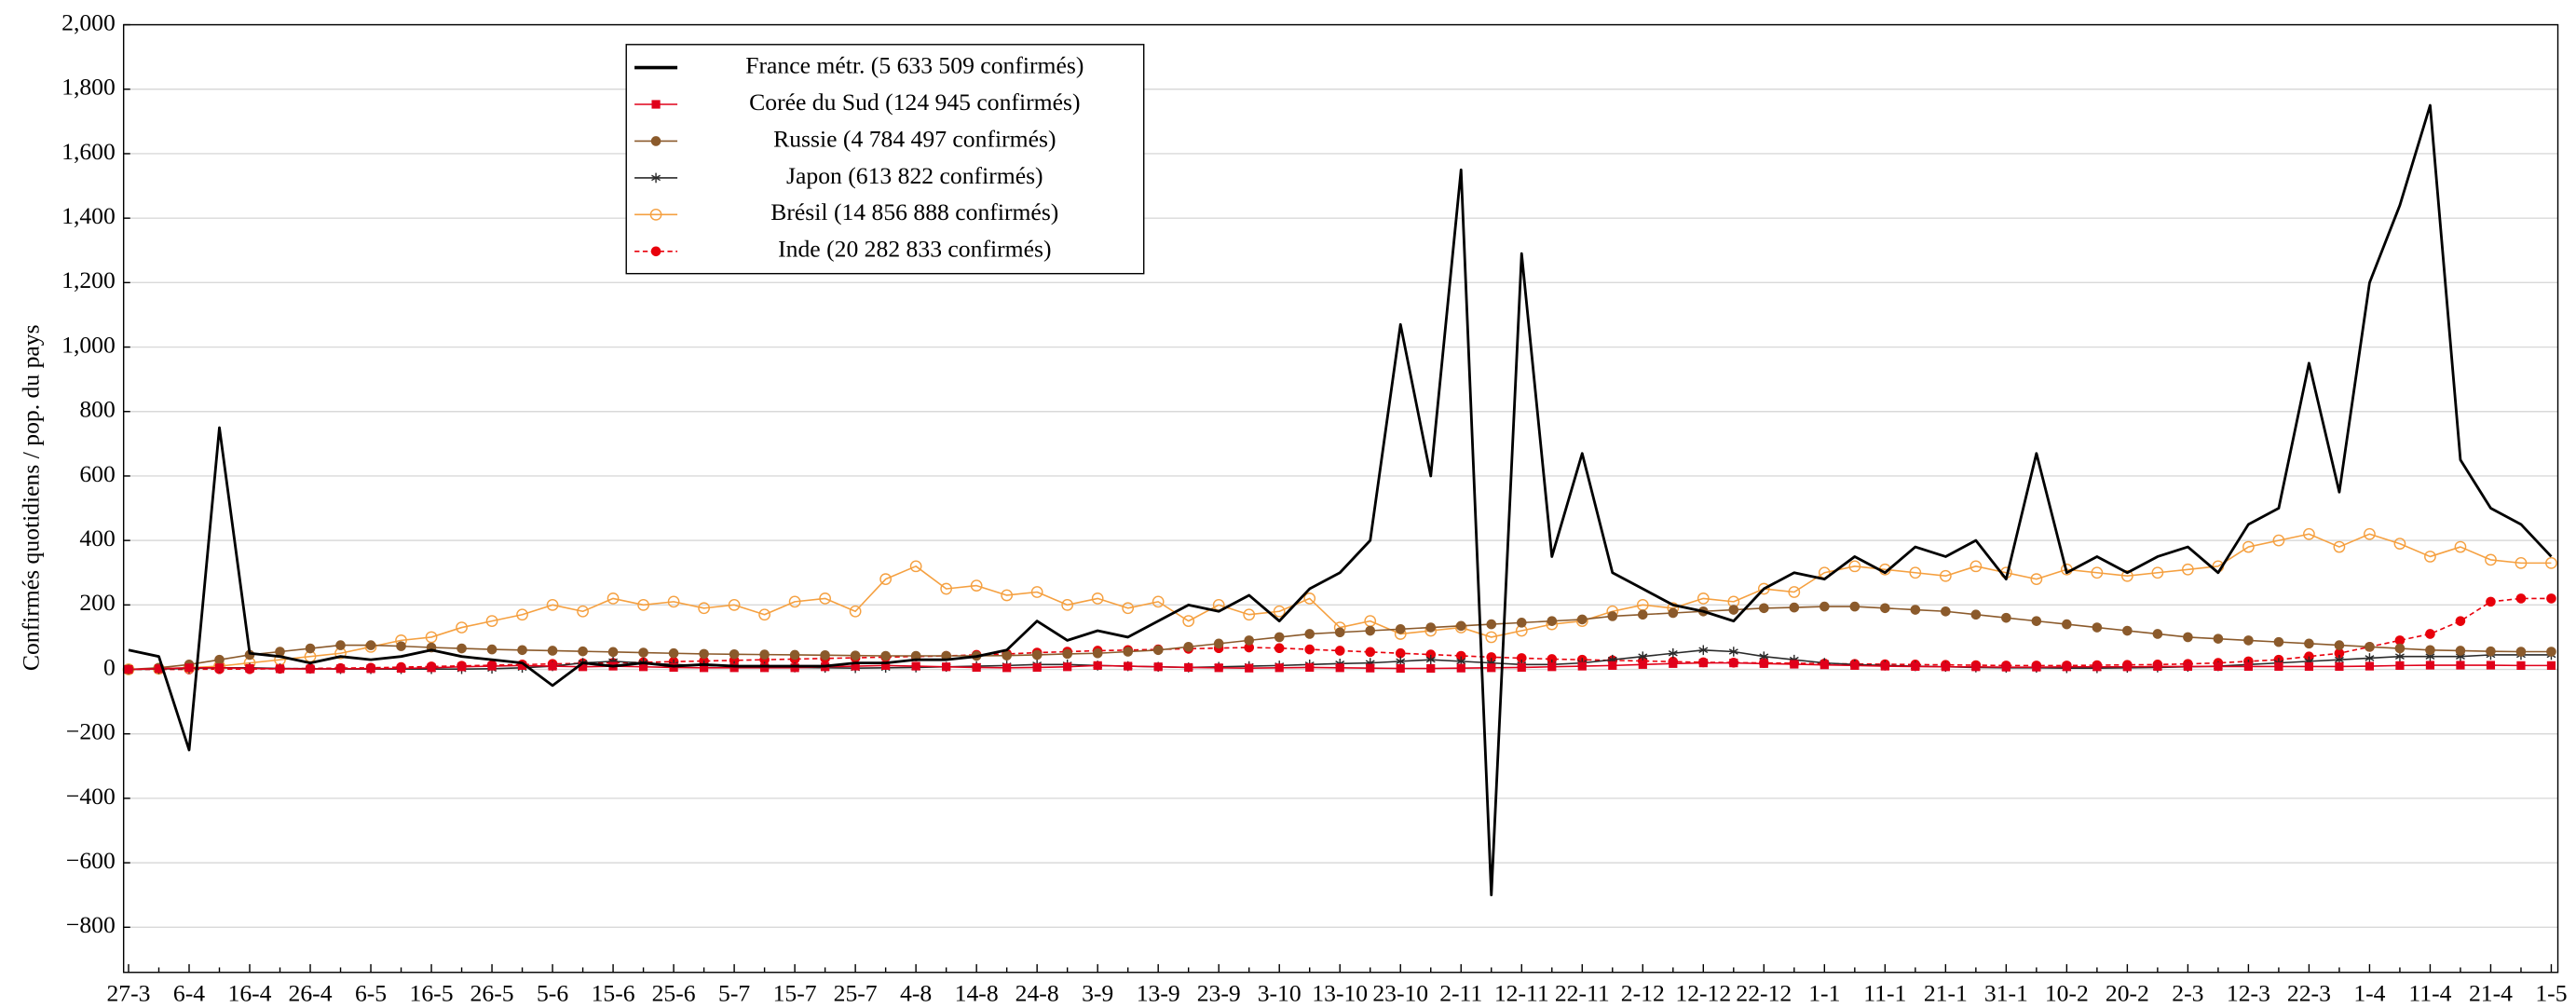 Image resolution: width=2576 pixels, height=1008 pixels. I want to click on x-tick-label: 14-8, so click(977, 992).